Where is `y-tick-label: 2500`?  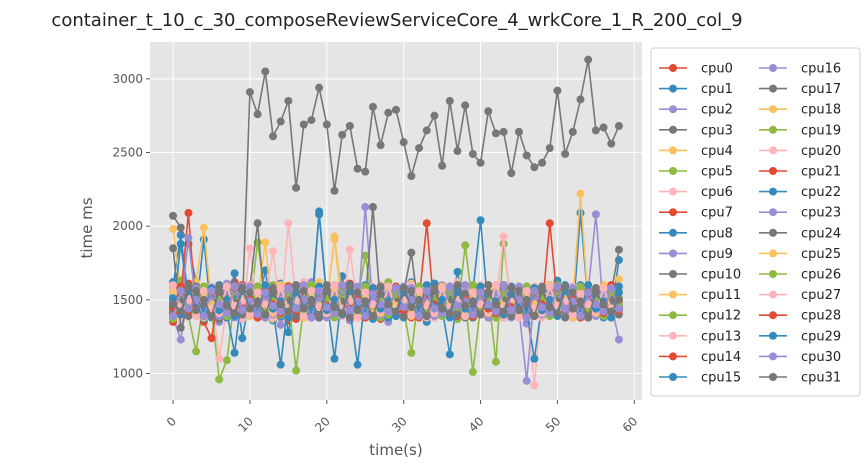
y-tick-label: 2500 is located at coordinates (127, 152).